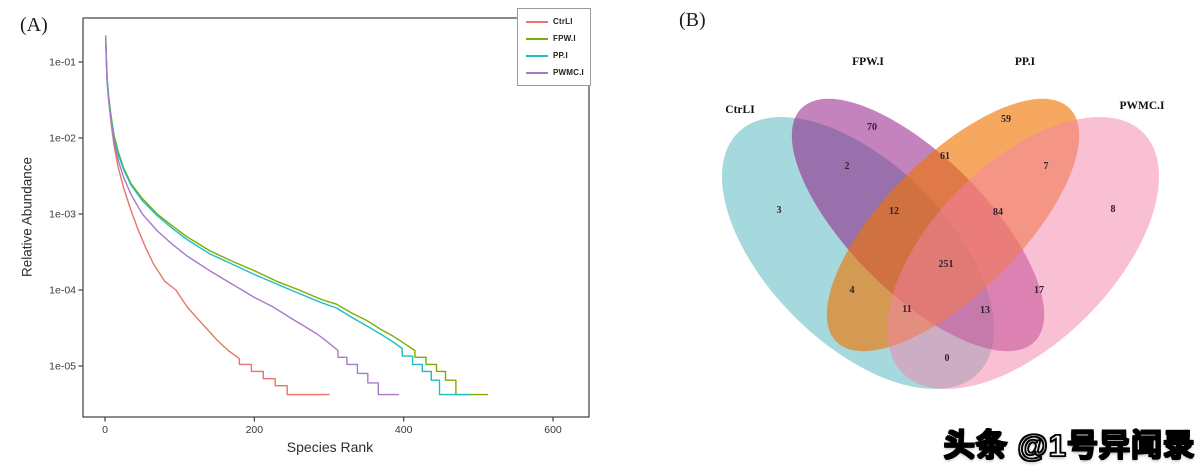  I want to click on x-axis-label: Species Rank, so click(330, 447).